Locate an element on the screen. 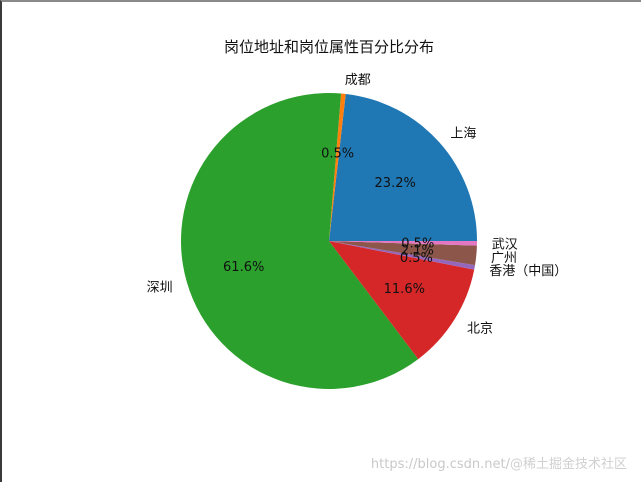 This screenshot has height=482, width=641. pie-percent-labels: 23.2%0.5%61.6%11.6%0.5%2.1%0.5% is located at coordinates (328, 222).